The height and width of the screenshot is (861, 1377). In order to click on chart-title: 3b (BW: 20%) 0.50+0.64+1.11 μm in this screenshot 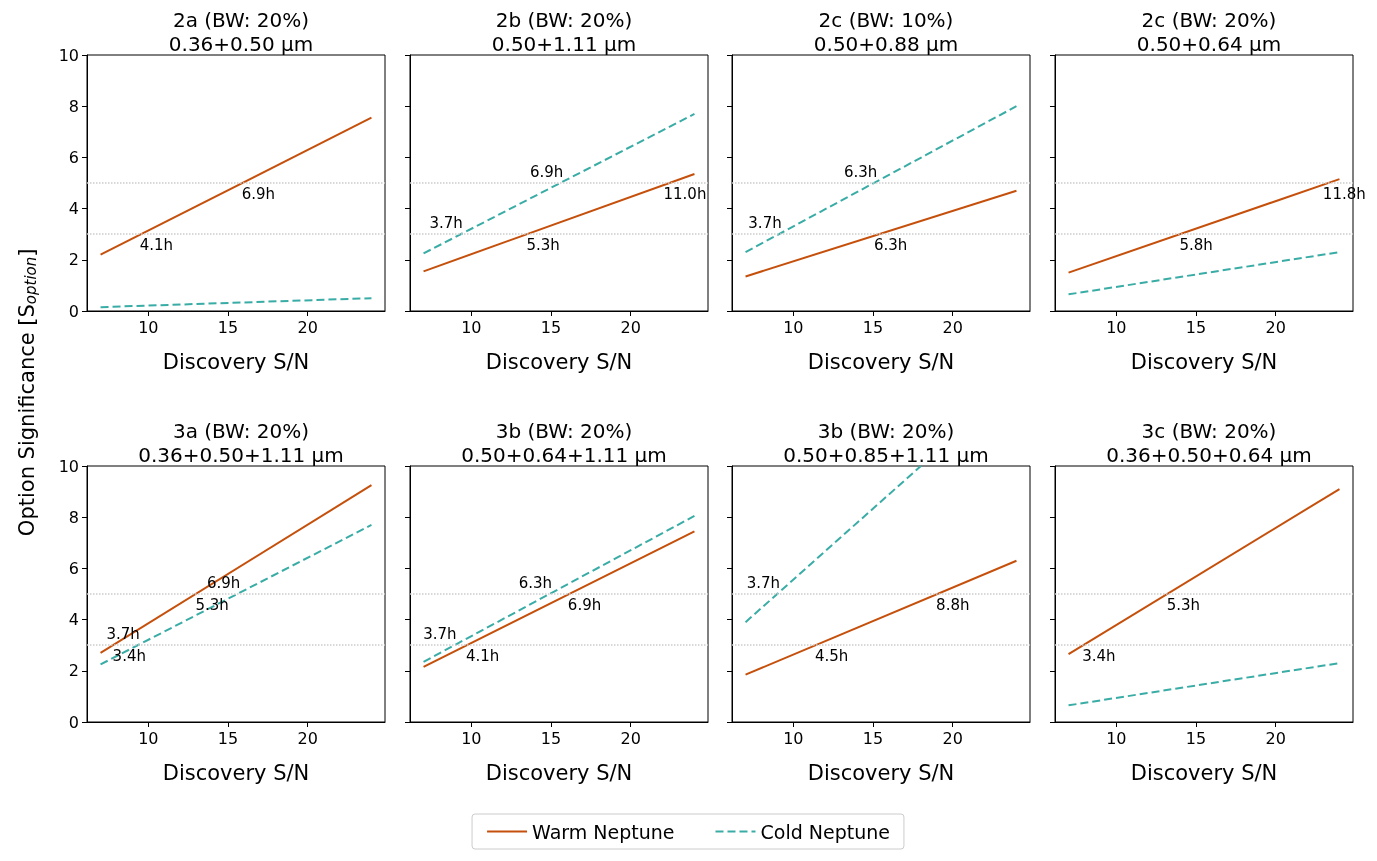, I will do `click(564, 443)`.